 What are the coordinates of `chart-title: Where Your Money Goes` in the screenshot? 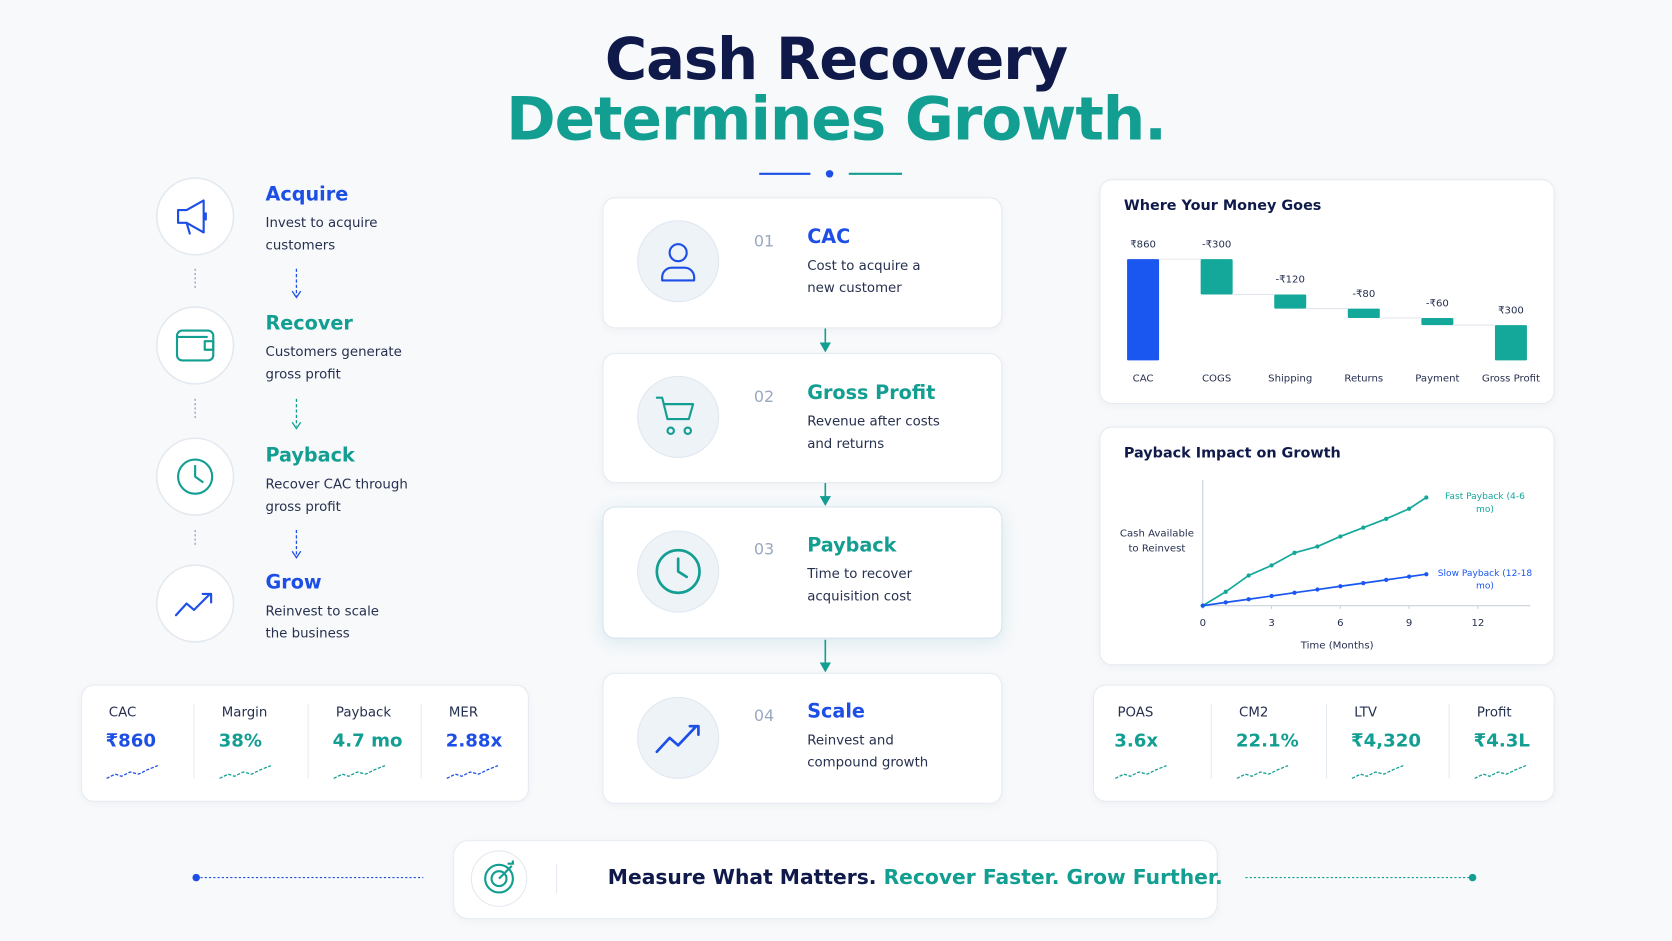 It's located at (1223, 206).